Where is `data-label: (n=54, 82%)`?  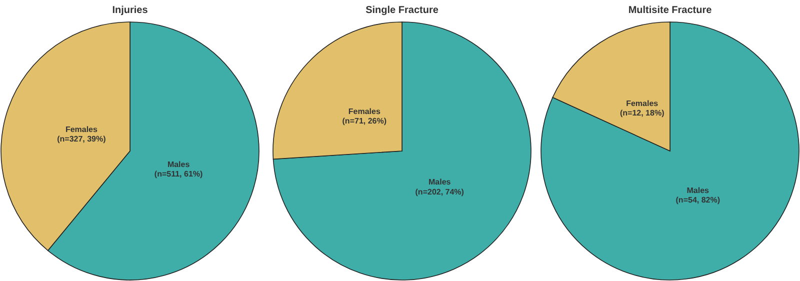 data-label: (n=54, 82%) is located at coordinates (698, 199).